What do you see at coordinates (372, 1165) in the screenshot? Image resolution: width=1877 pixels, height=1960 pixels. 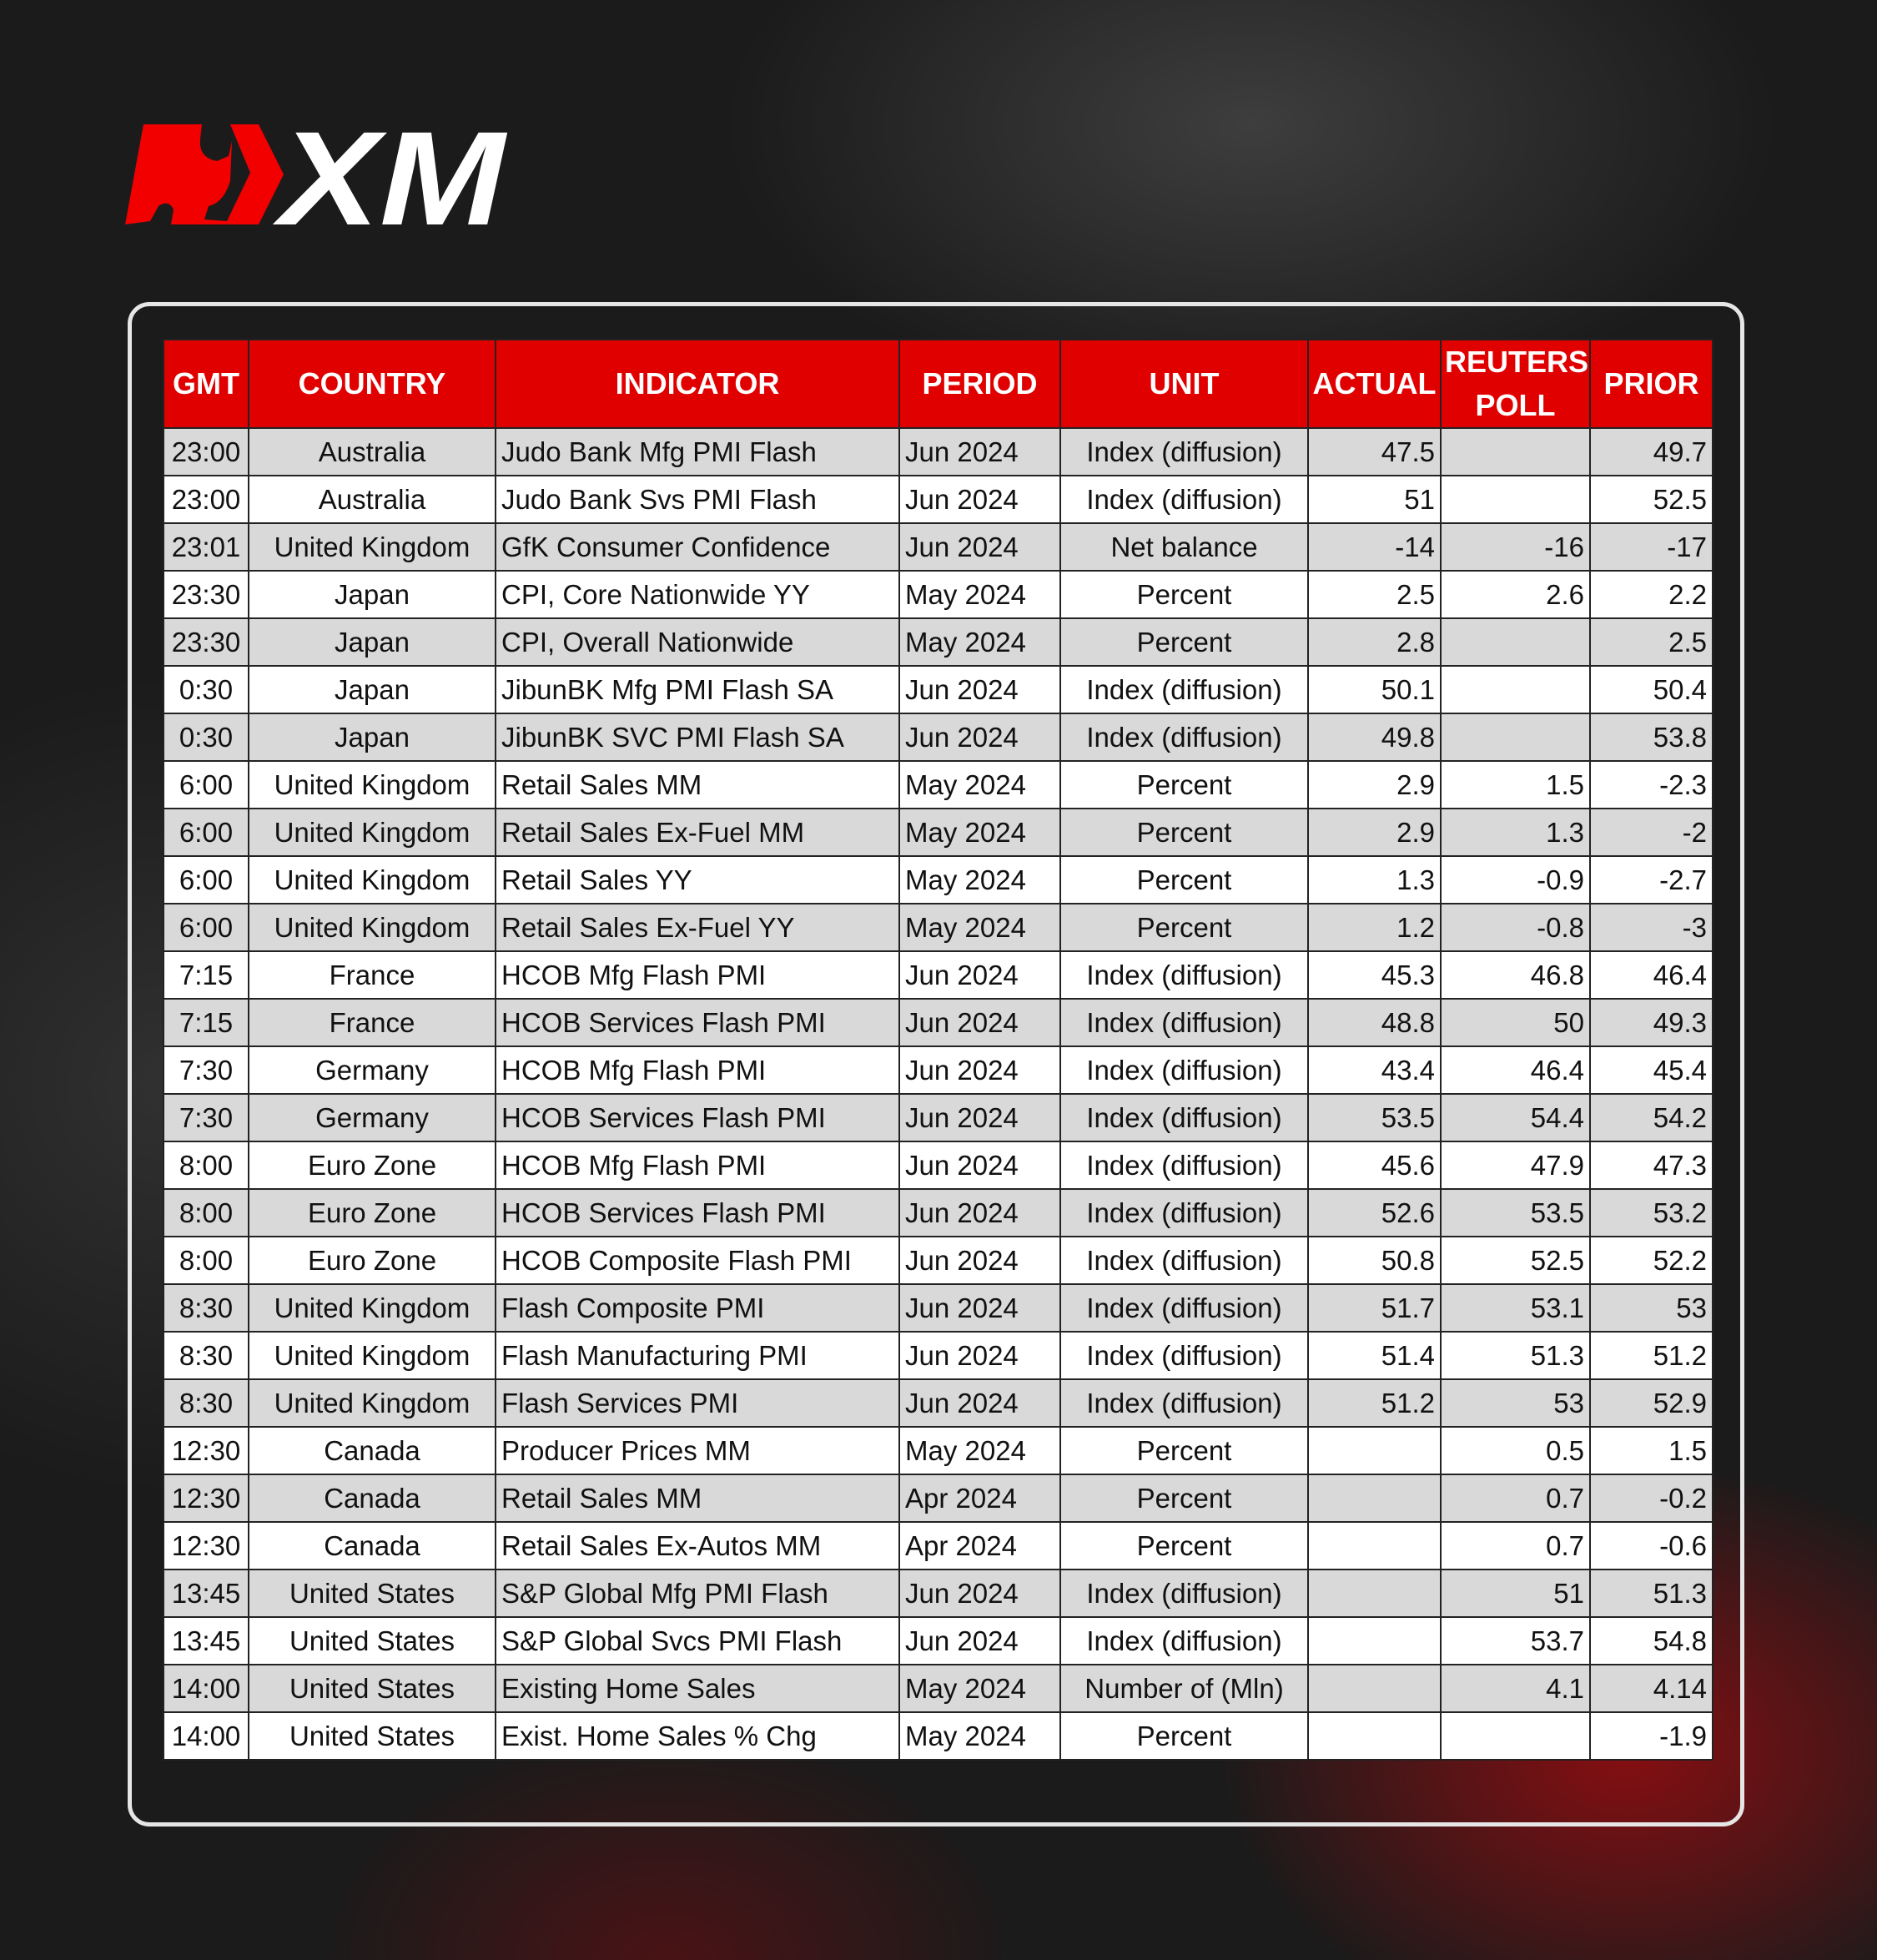 I see `cell-country: Euro Zone` at bounding box center [372, 1165].